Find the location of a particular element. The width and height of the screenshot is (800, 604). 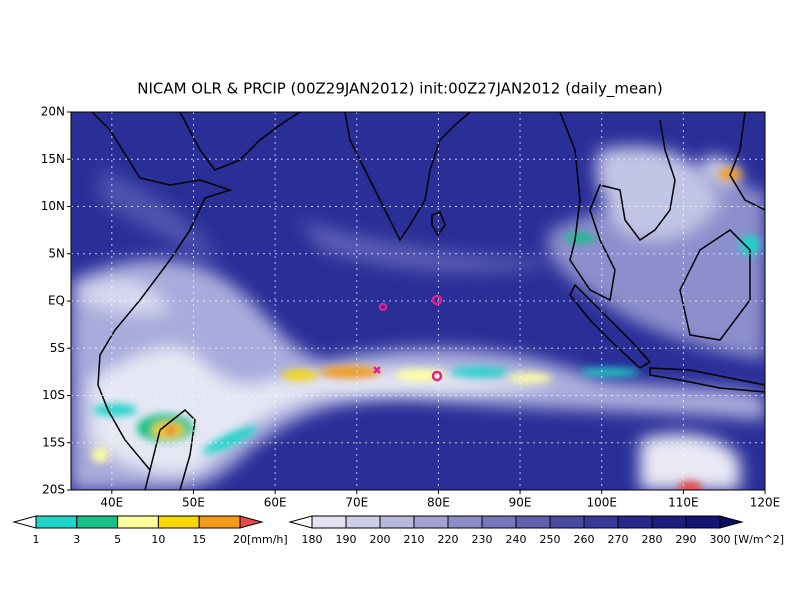

legend-level: 280 is located at coordinates (652, 539).